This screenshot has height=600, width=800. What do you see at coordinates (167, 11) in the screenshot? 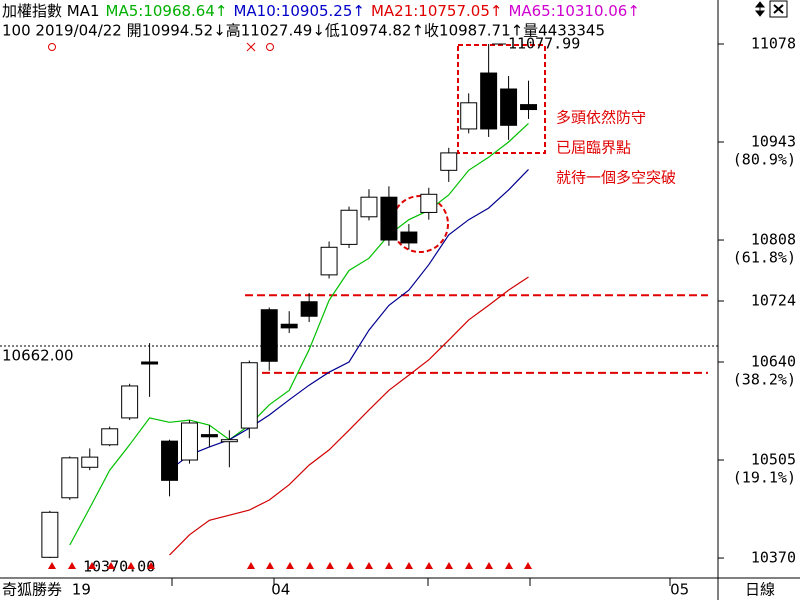
I see `legend-item: MA5:10968.64↑` at bounding box center [167, 11].